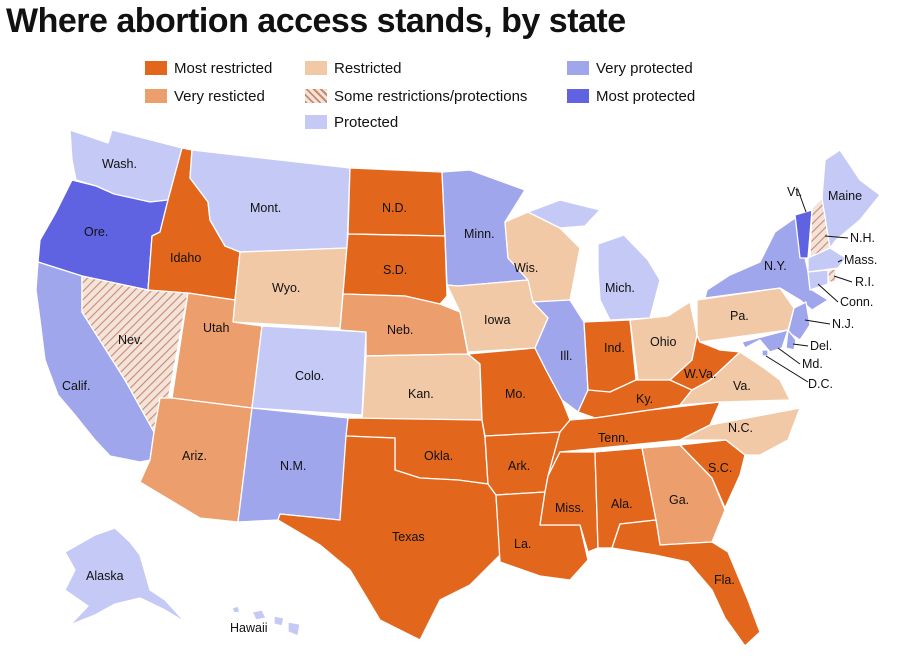 This screenshot has height=666, width=900. What do you see at coordinates (421, 394) in the screenshot?
I see `state-label-ks: Kan.` at bounding box center [421, 394].